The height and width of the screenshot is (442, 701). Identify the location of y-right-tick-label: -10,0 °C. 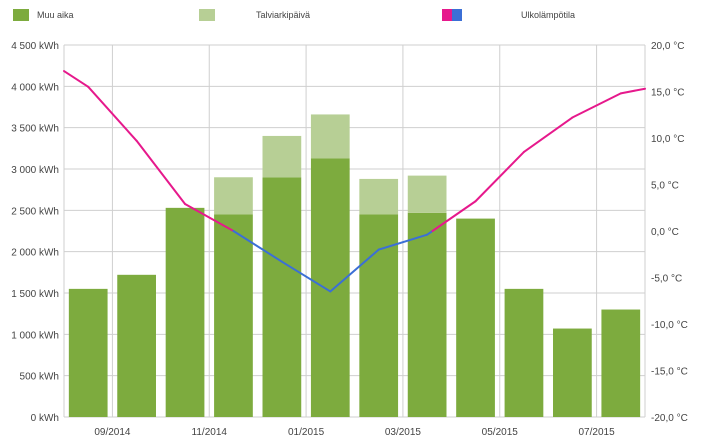
(669, 325).